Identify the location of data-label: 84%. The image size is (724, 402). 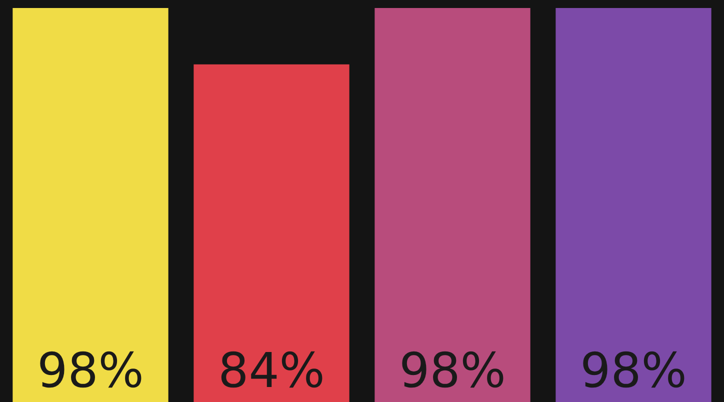
(271, 371).